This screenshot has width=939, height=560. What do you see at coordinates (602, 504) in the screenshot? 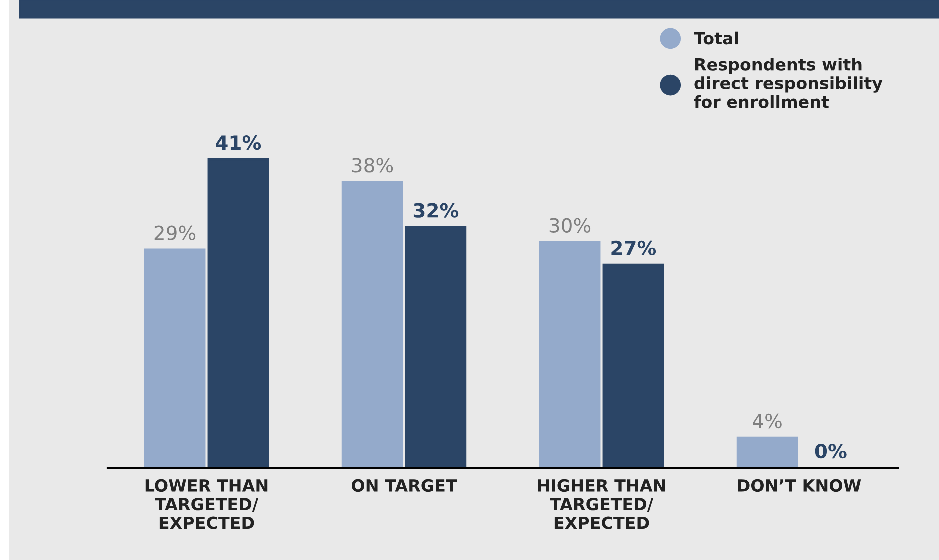
I see `x-tick-label: HIGHER THAN TARGETED/ EXPECTED` at bounding box center [602, 504].